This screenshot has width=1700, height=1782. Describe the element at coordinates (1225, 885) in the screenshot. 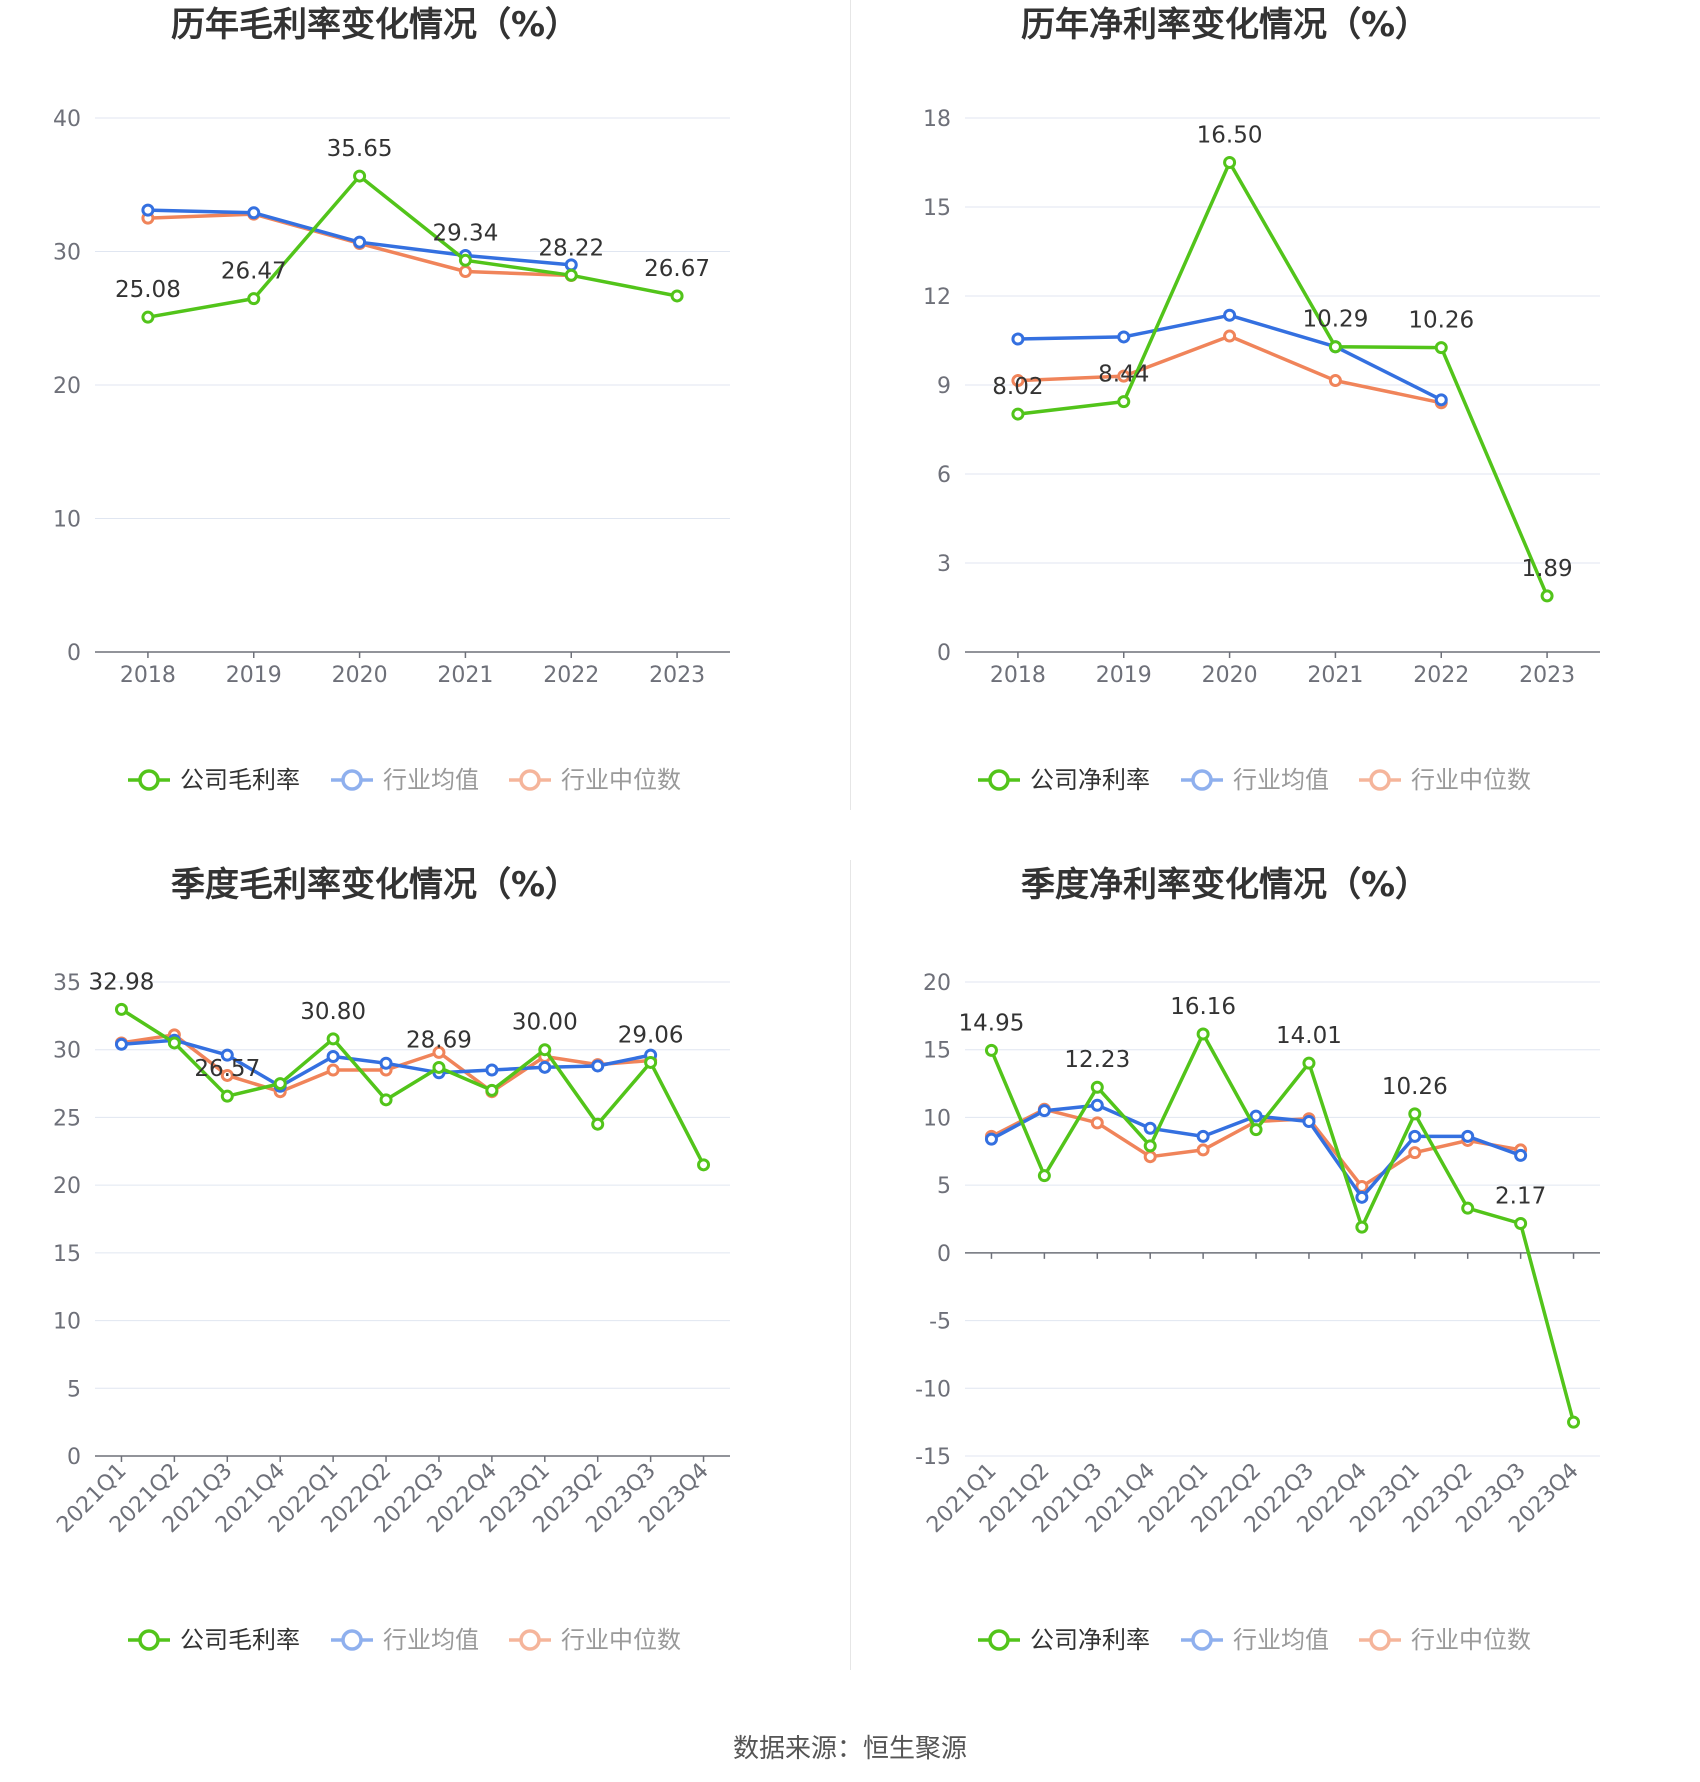

I see `chart-title: 季度净利率变化情况（%）` at that location.